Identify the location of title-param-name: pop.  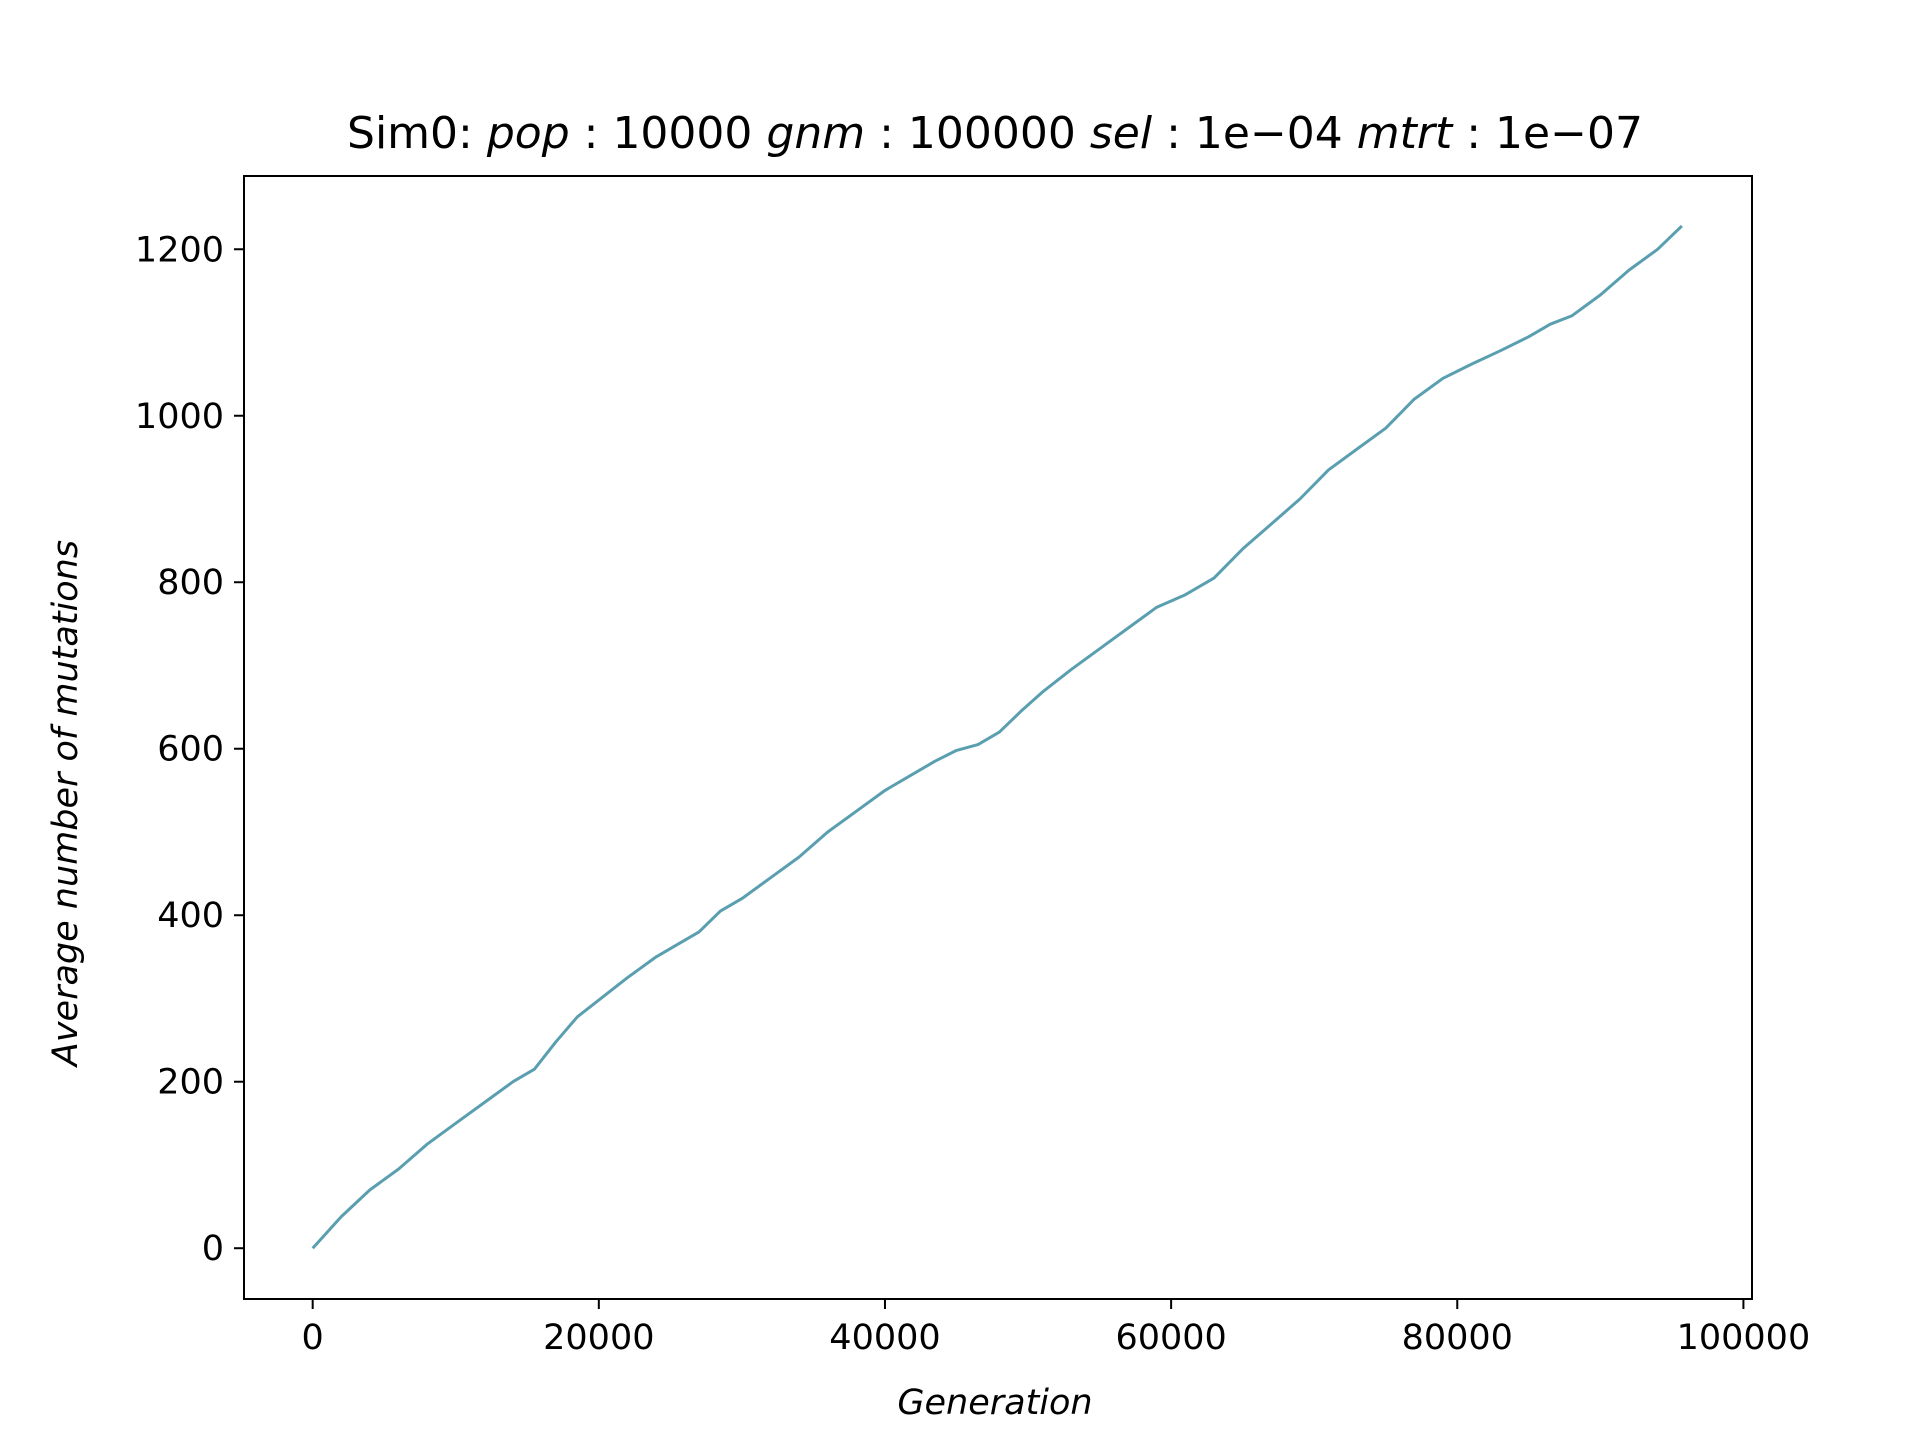
(528, 133).